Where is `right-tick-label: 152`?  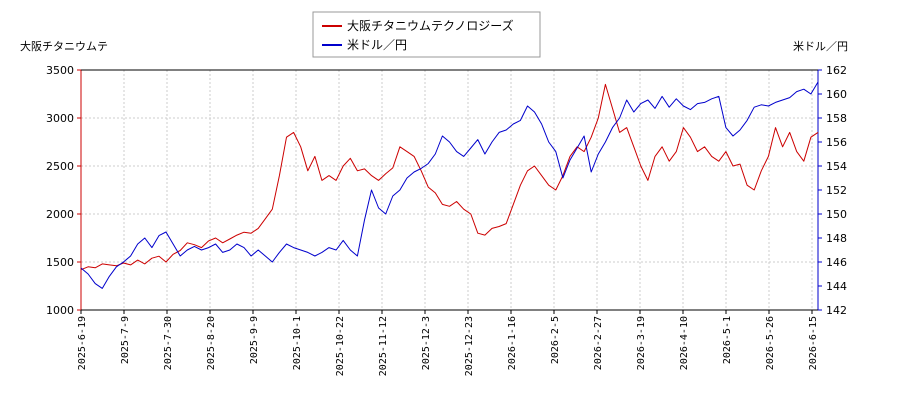 right-tick-label: 152 is located at coordinates (836, 190).